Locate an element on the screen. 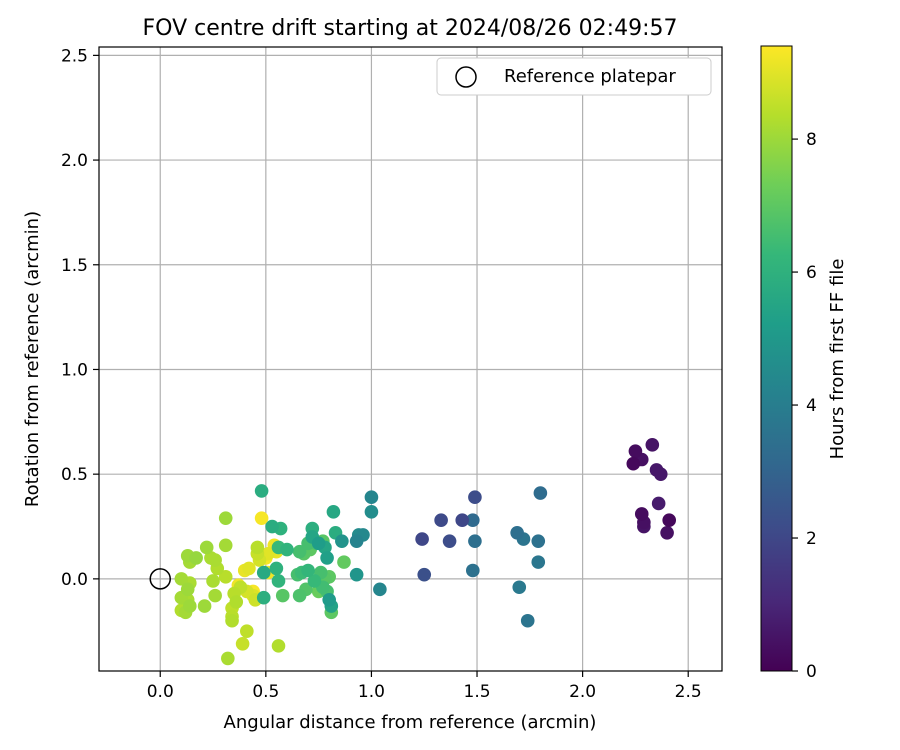 The image size is (900, 750). colorbar-tick-label: 0 is located at coordinates (811, 672).